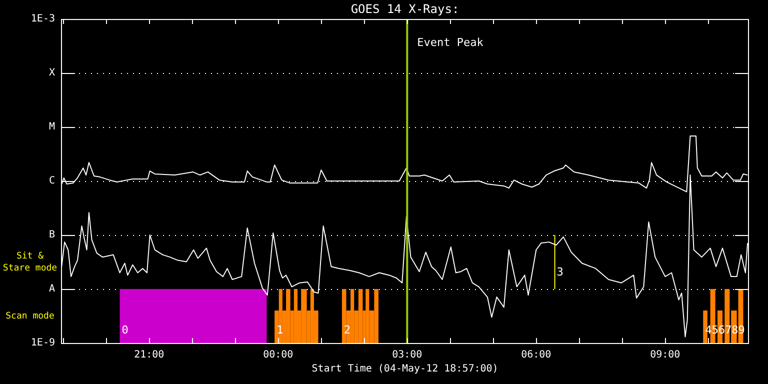  What do you see at coordinates (30, 316) in the screenshot?
I see `text: Scan mode` at bounding box center [30, 316].